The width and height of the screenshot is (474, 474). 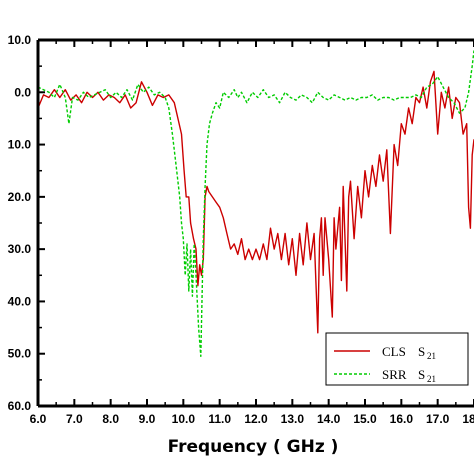 I want to click on x-axis-title: Frequency ( GHz ), so click(x=253, y=447).